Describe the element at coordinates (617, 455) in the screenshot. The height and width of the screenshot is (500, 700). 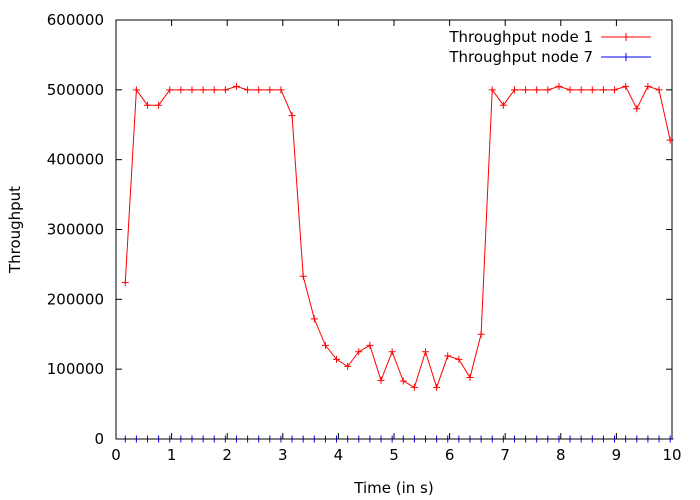
I see `x-tick-label: 9` at that location.